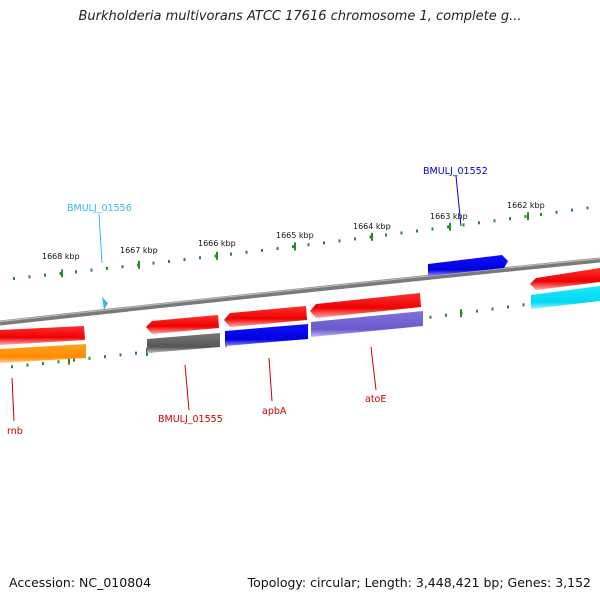  Describe the element at coordinates (15, 431) in the screenshot. I see `gene-label-rnb: rnb` at that location.